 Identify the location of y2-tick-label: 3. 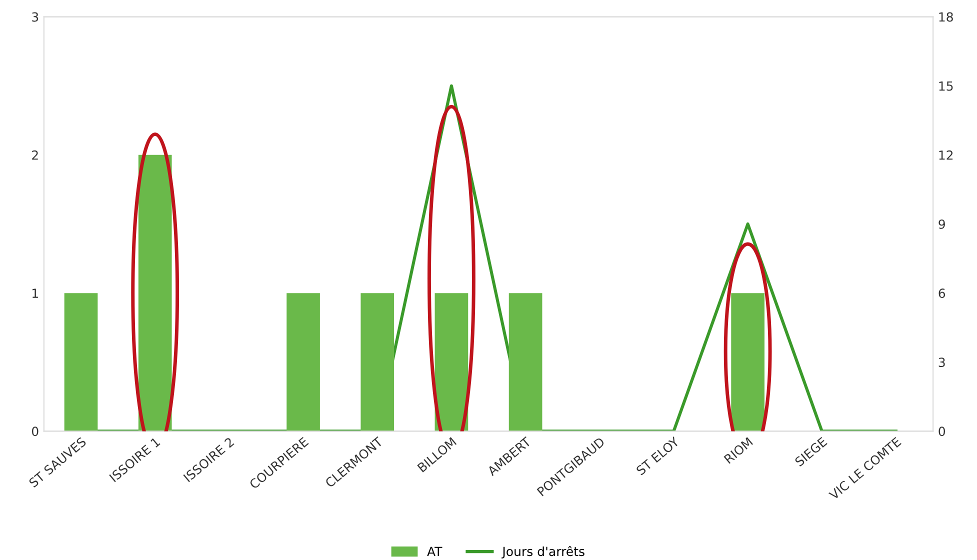
(941, 363).